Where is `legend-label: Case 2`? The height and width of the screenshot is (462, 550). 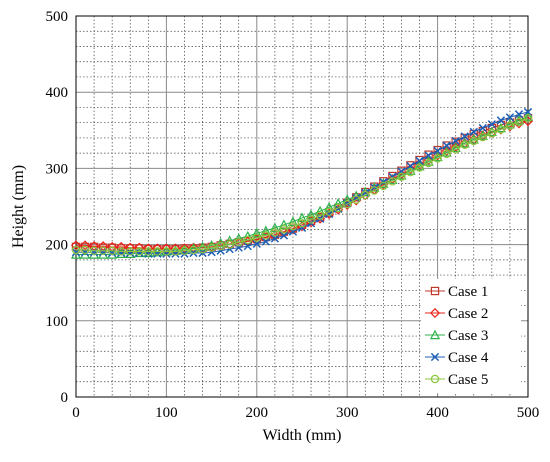
legend-label: Case 2 is located at coordinates (468, 314).